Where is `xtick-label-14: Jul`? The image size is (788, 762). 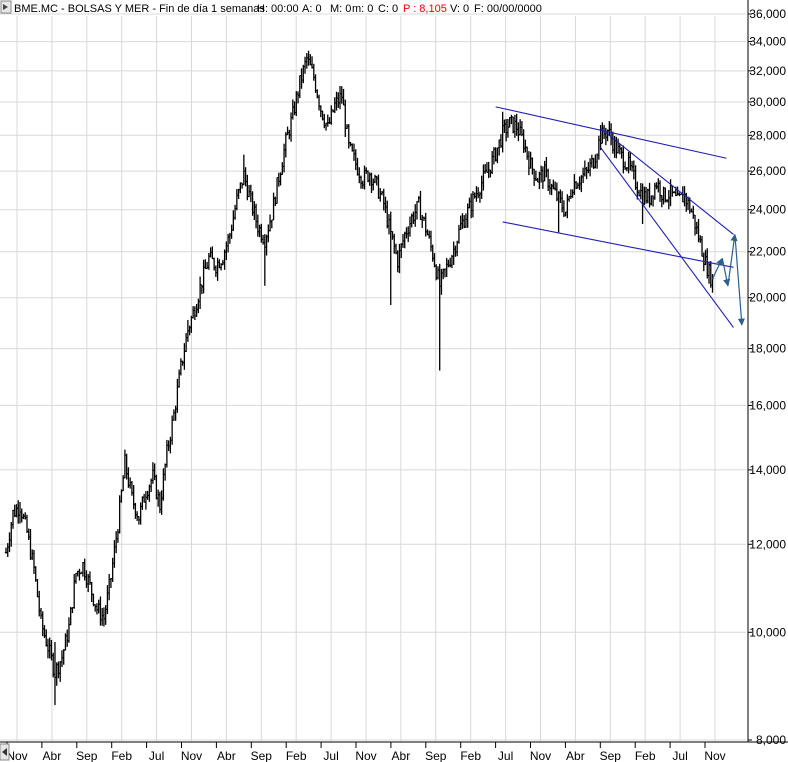
xtick-label-14: Jul is located at coordinates (505, 755).